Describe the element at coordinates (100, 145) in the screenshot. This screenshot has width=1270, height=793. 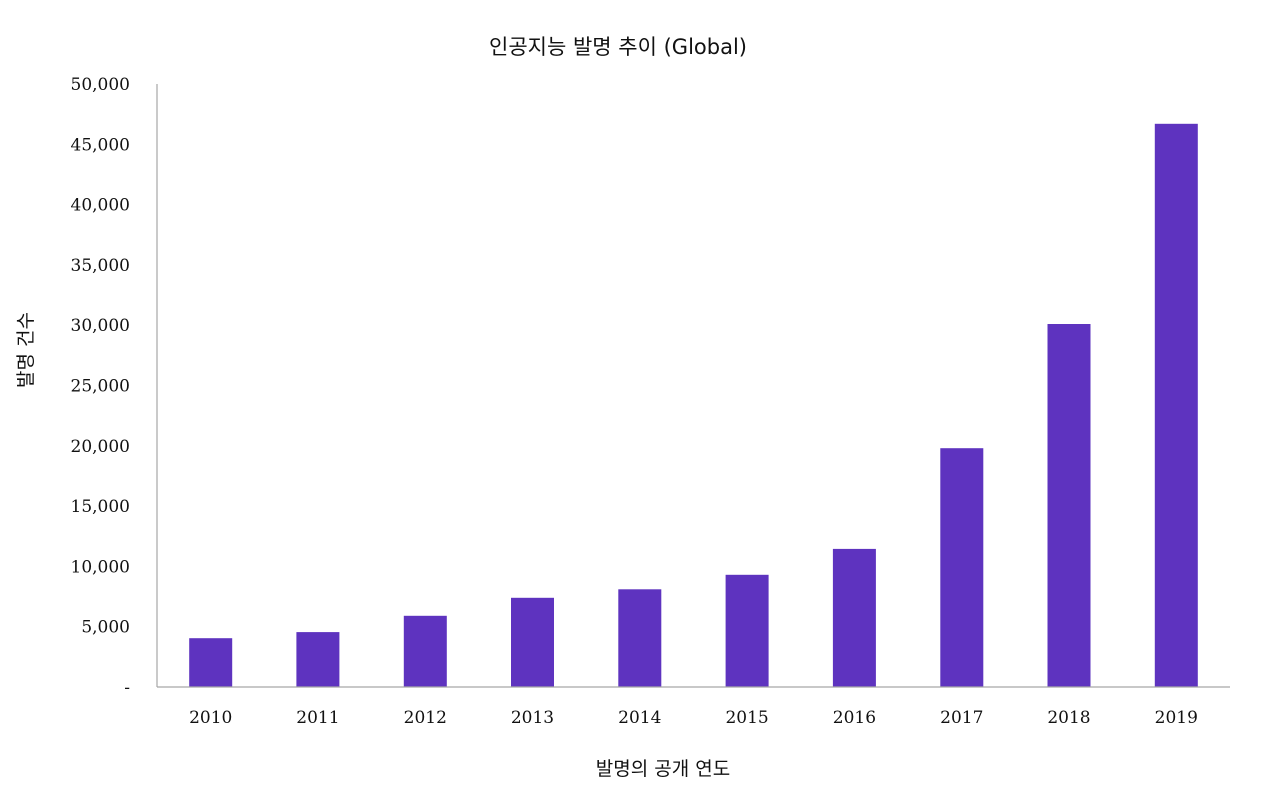
I see `y-tick-label: 45,000` at that location.